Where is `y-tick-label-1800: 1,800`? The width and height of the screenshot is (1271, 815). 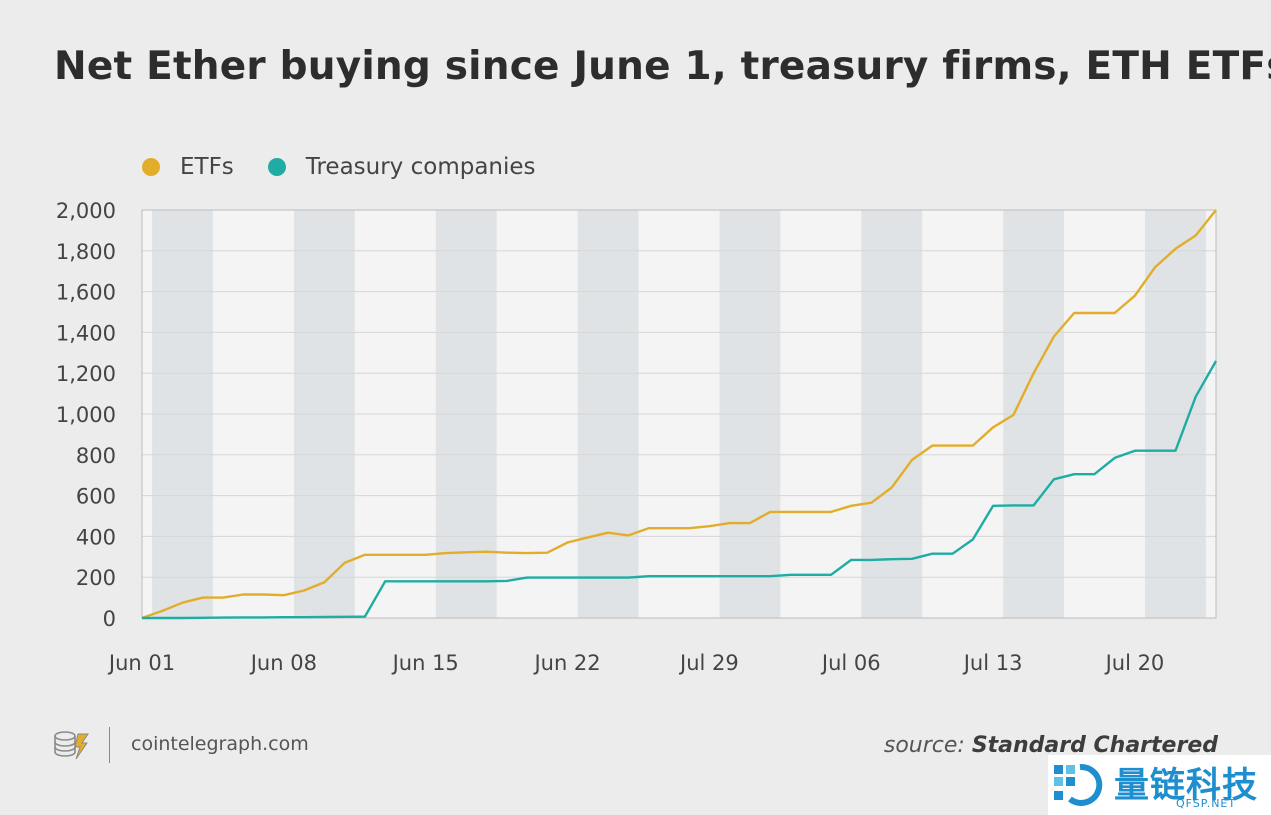
y-tick-label-1800: 1,800 is located at coordinates (86, 252).